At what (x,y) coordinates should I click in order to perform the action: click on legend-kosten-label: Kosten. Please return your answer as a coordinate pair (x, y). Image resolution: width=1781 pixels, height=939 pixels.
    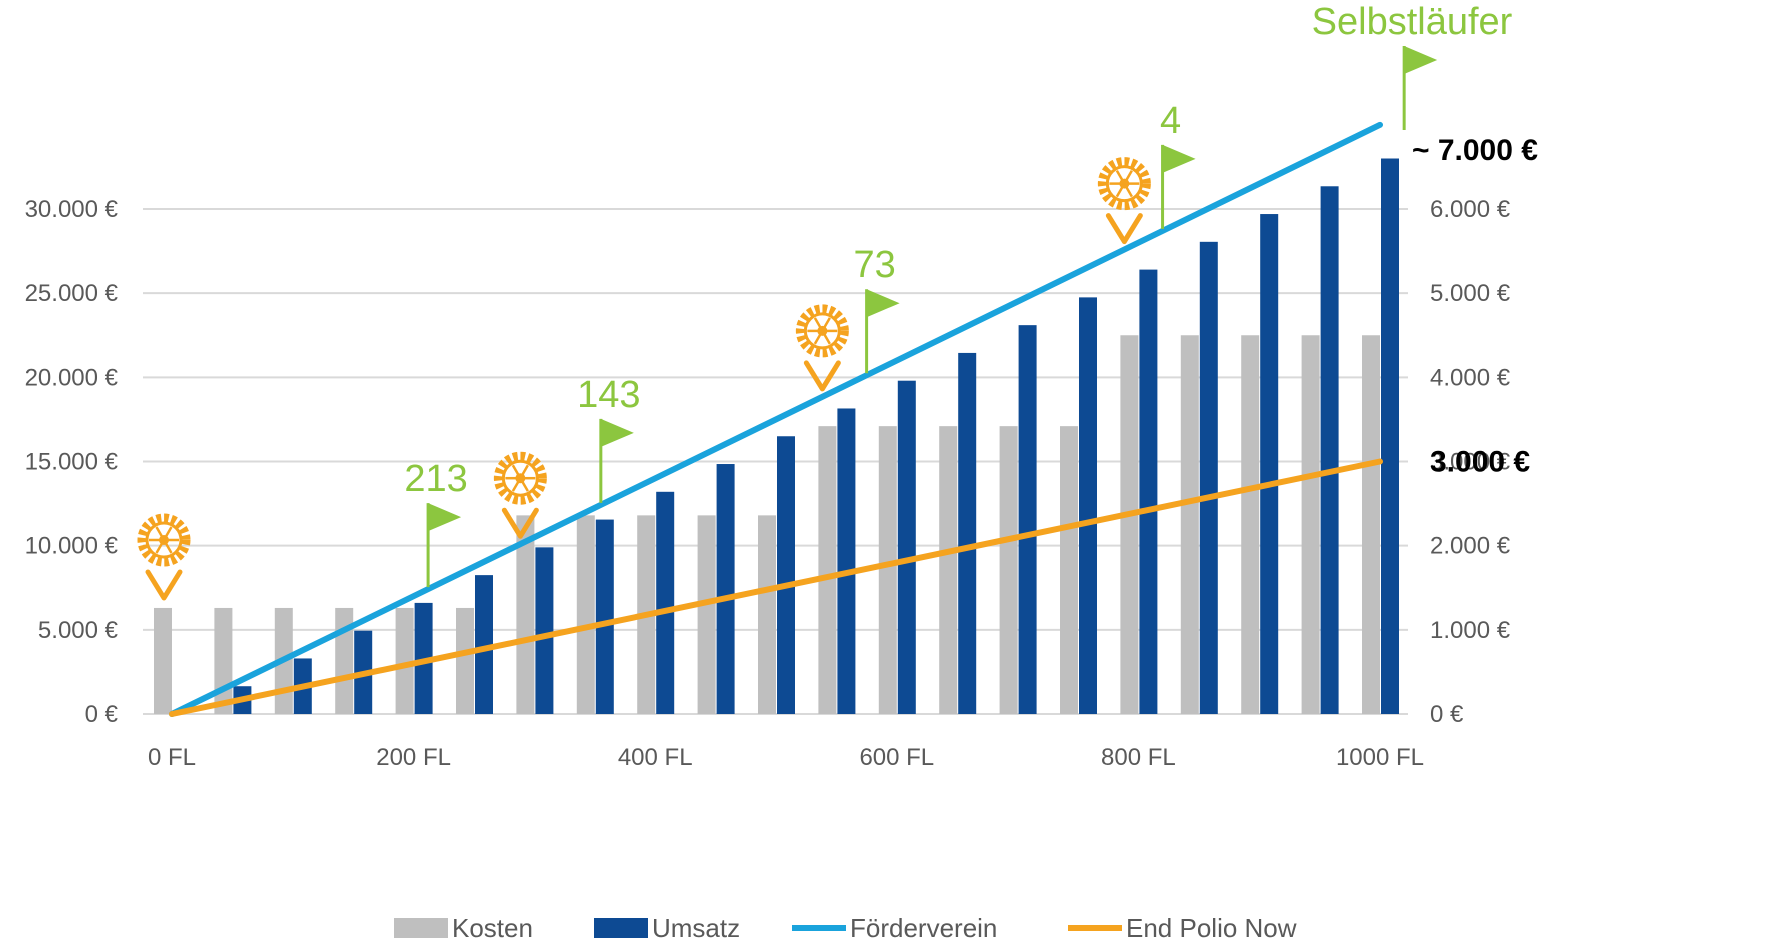
    Looking at the image, I should click on (492, 926).